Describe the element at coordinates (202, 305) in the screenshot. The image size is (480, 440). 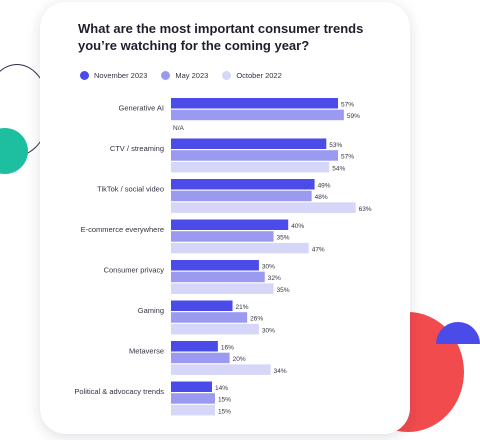
I see `bar-gaming-november-2023` at that location.